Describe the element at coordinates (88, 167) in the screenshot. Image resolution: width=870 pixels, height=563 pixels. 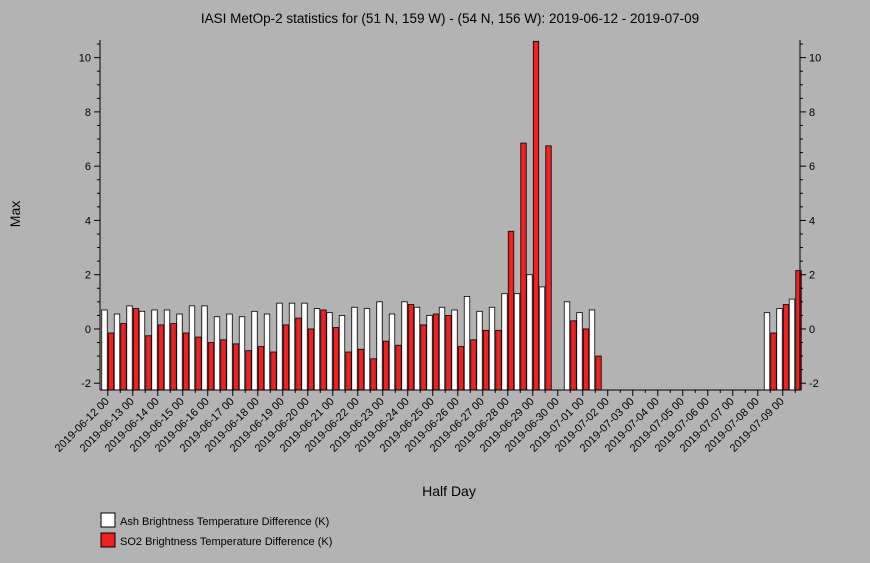
I see `y-tick-label-left: 6` at that location.